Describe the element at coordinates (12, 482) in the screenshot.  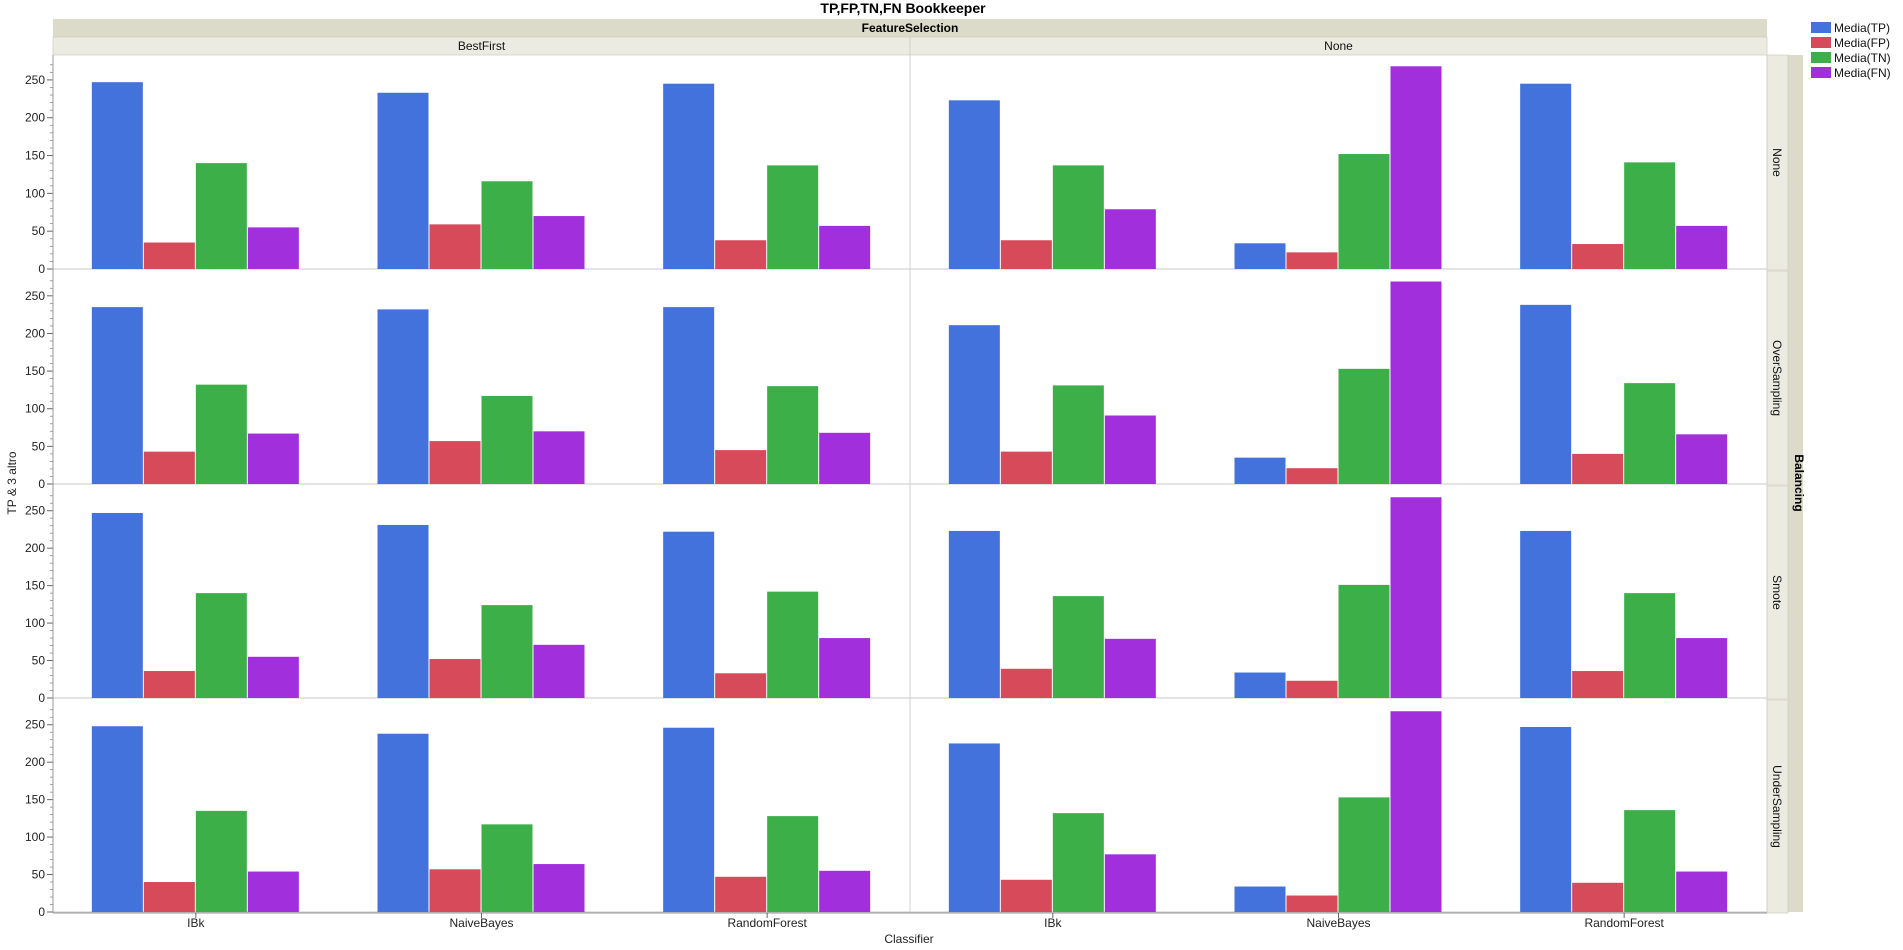
I see `y-axis-title: TP & 3 altro` at that location.